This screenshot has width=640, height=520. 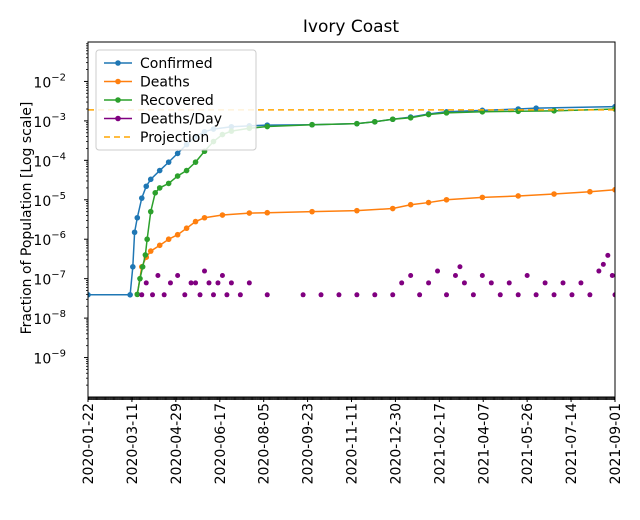 What do you see at coordinates (49, 81) in the screenshot?
I see `y-tick-label: 10⁻²` at bounding box center [49, 81].